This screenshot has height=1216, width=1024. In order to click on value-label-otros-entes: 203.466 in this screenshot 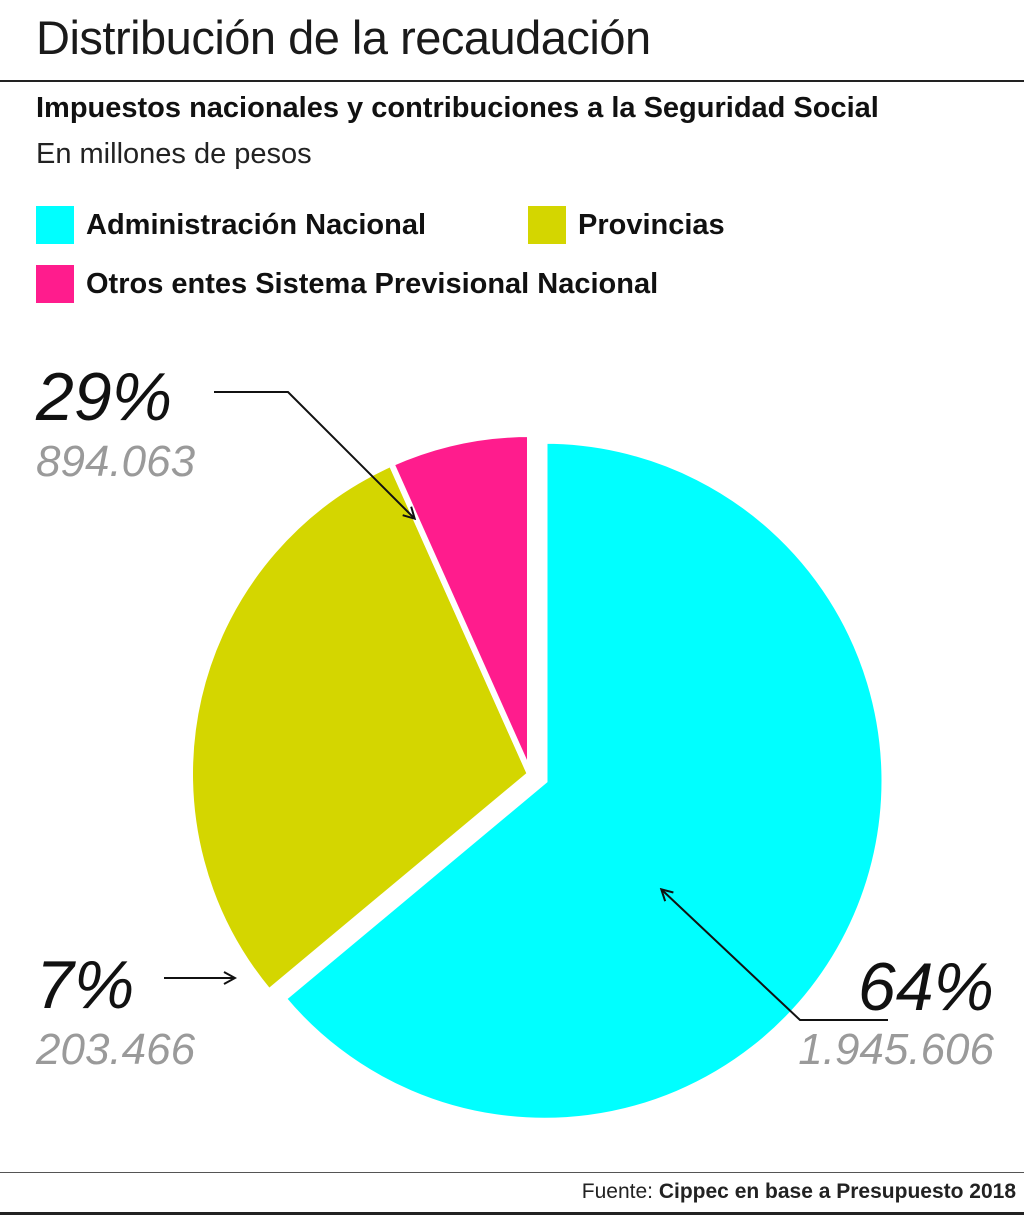, I will do `click(115, 1049)`.